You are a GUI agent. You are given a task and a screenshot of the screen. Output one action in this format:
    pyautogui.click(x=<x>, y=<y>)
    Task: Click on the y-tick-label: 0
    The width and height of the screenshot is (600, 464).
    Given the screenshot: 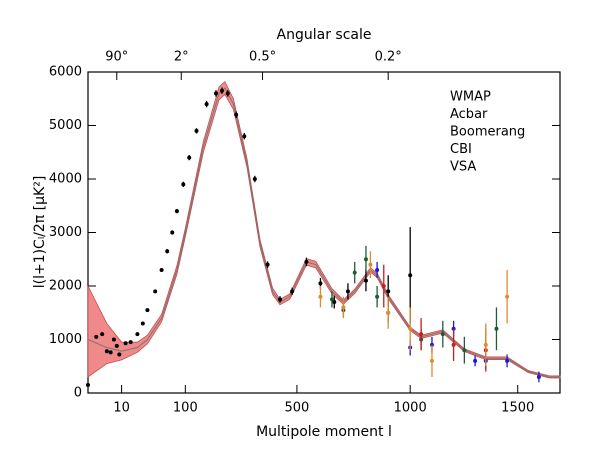 What is the action you would take?
    pyautogui.click(x=78, y=393)
    